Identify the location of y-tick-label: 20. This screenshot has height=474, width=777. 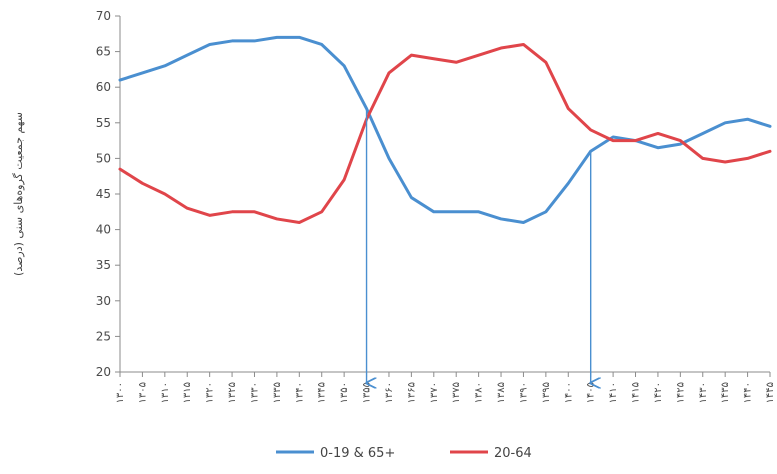
(103, 372).